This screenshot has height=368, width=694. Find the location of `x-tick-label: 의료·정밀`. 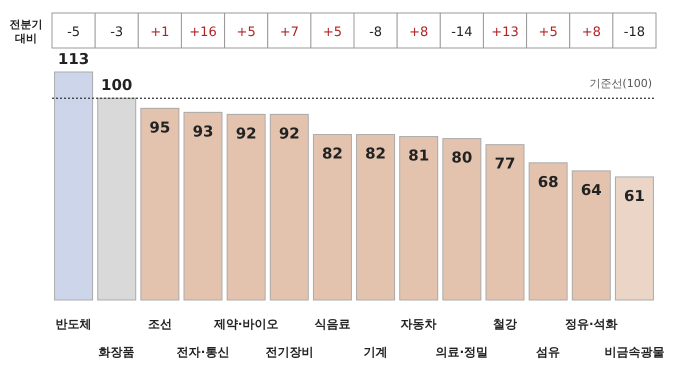

x-tick-label: 의료·정밀 is located at coordinates (462, 352).